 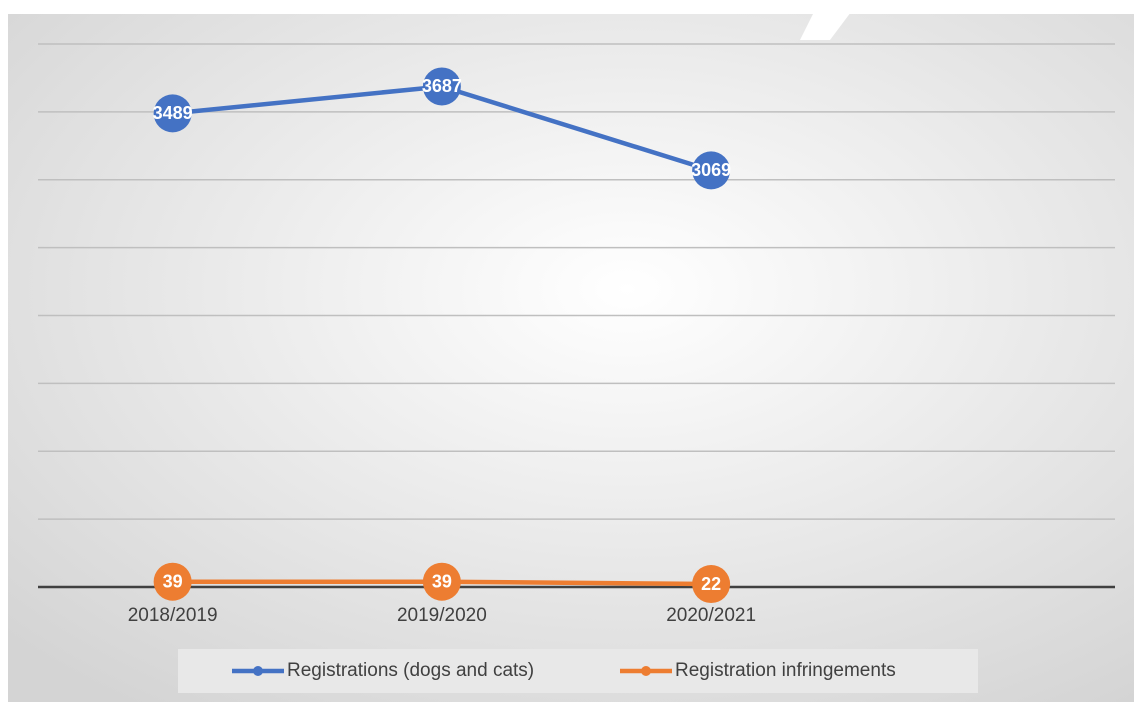 I want to click on data-label: 22, so click(x=711, y=584).